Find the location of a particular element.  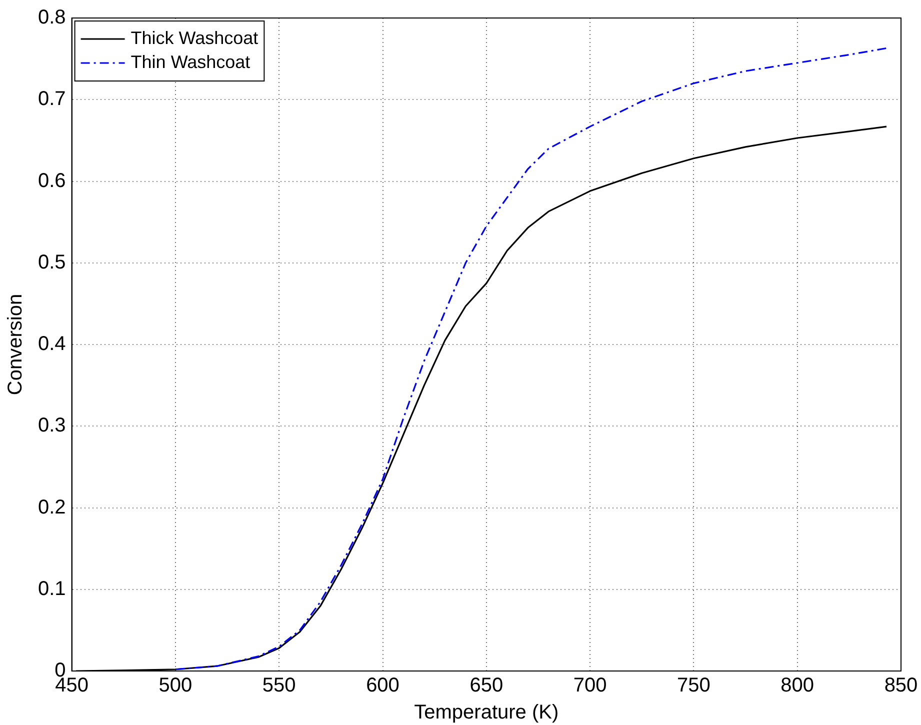

legend-label: Thick Washcoat is located at coordinates (194, 38).